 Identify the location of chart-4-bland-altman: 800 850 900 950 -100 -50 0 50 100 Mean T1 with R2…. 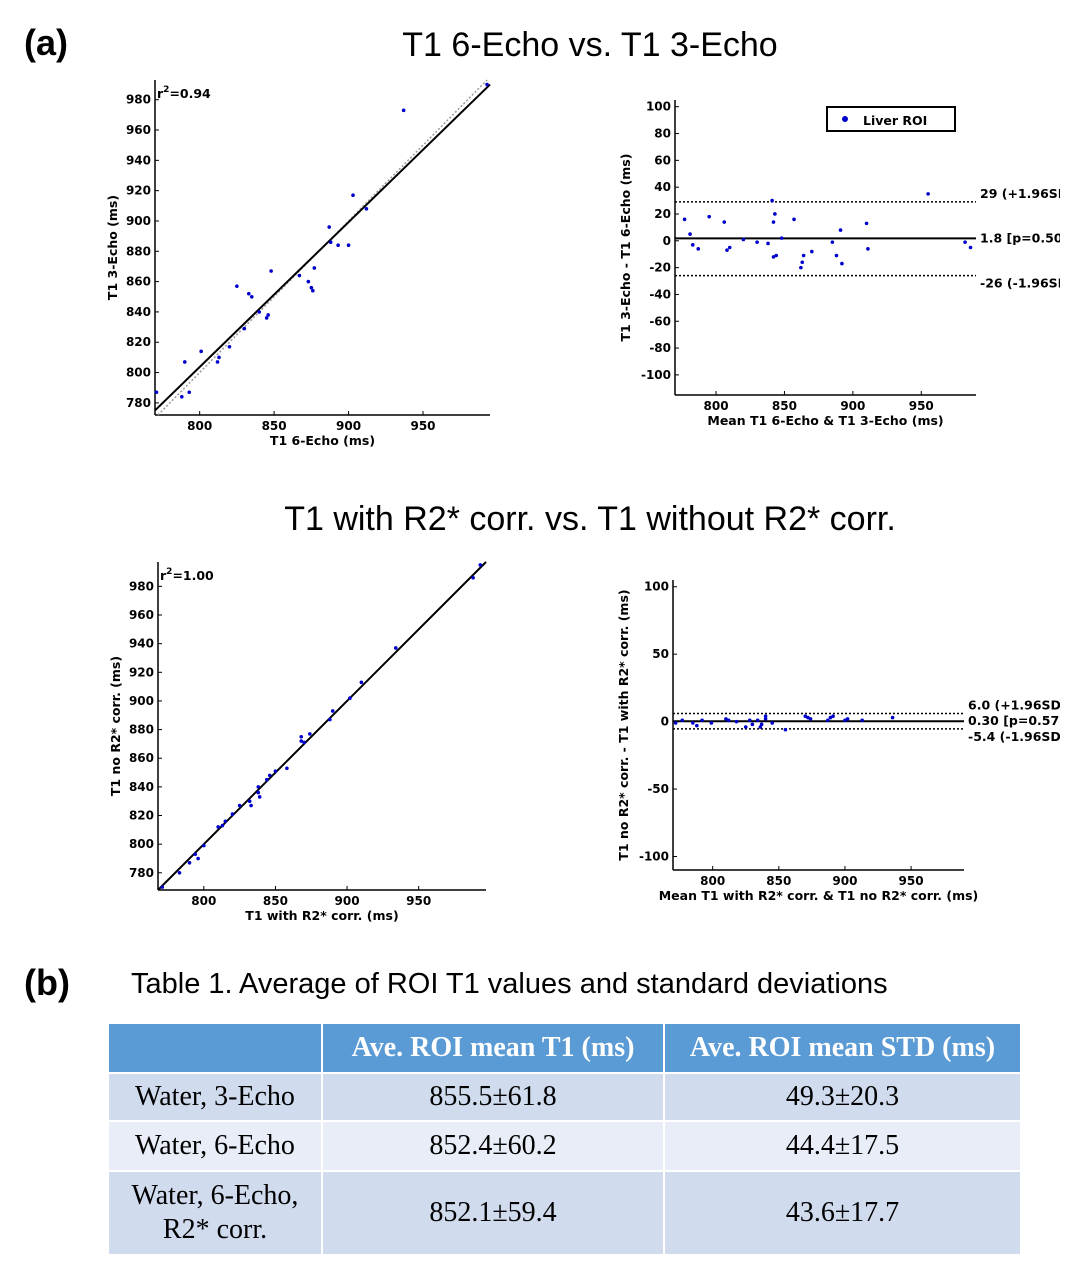
(838, 741).